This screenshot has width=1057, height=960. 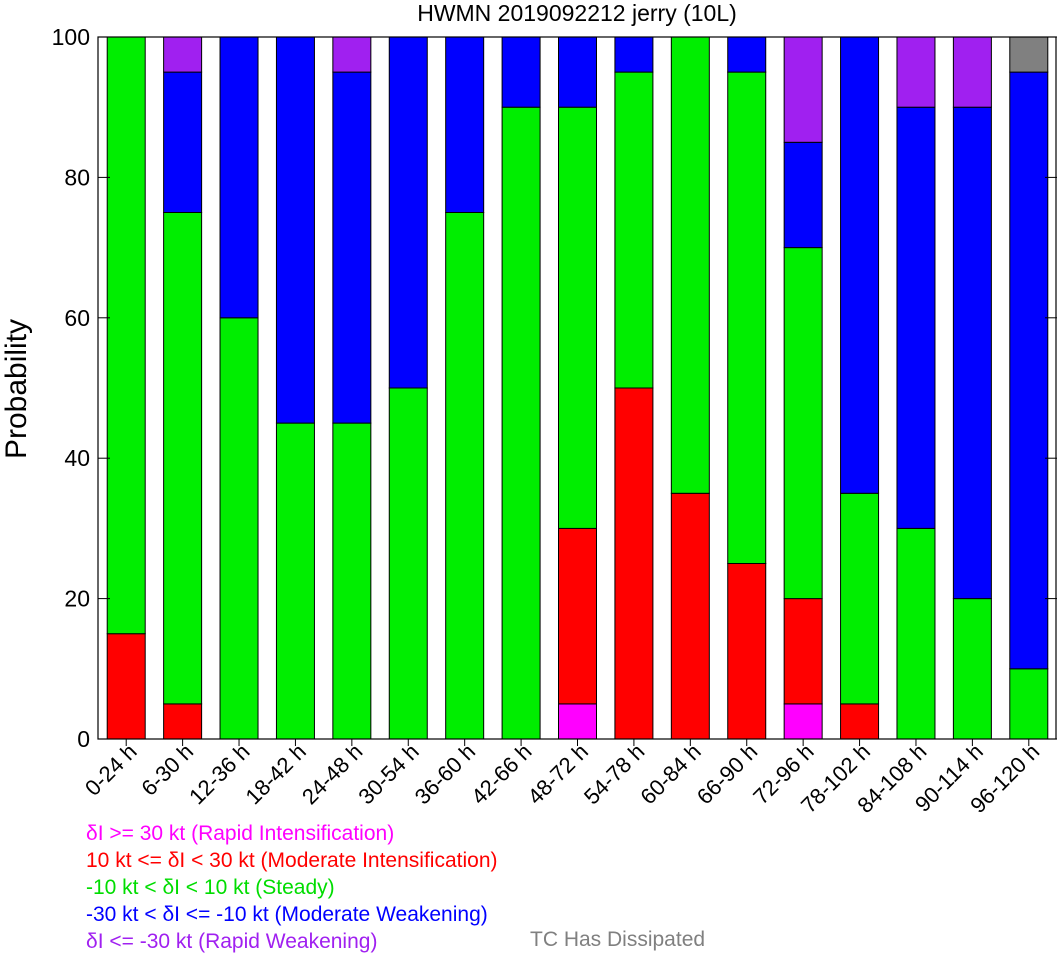 I want to click on y-tick-label: 0, so click(x=83, y=739).